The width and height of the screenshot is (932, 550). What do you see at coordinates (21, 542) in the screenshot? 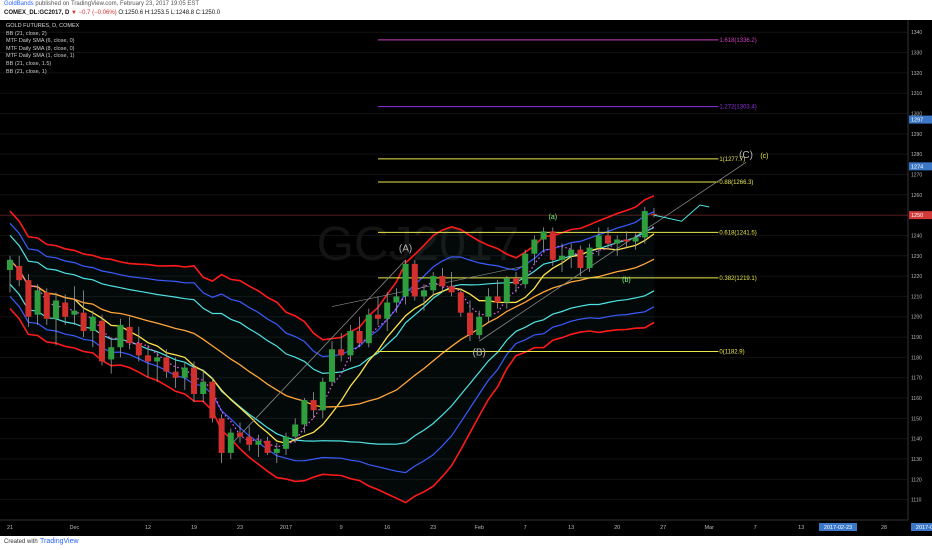
I see `created-with-text: Created with` at bounding box center [21, 542].